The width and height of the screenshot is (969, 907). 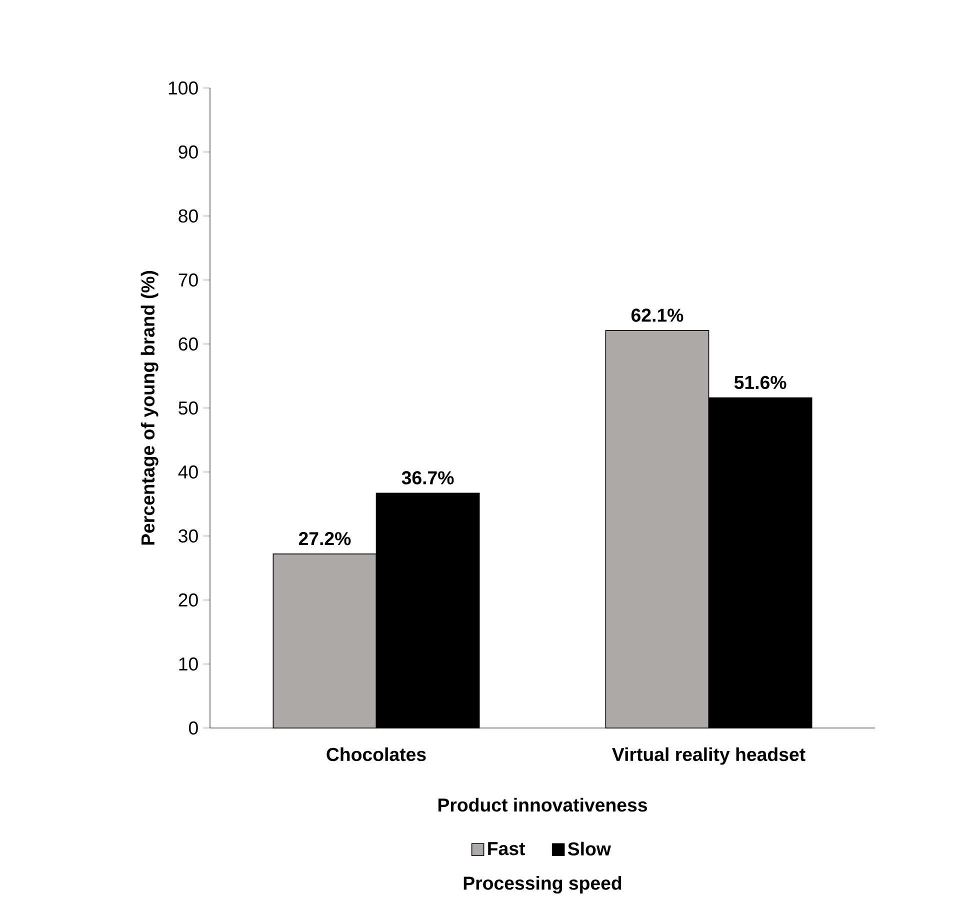 I want to click on x-tick-label: Virtual reality headset, so click(x=709, y=756).